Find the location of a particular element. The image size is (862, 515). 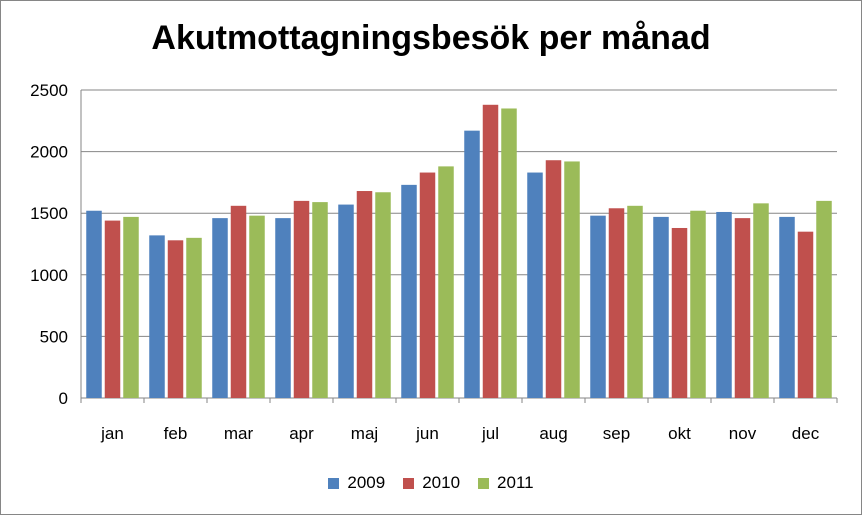

legend-item: 2011 is located at coordinates (506, 483).